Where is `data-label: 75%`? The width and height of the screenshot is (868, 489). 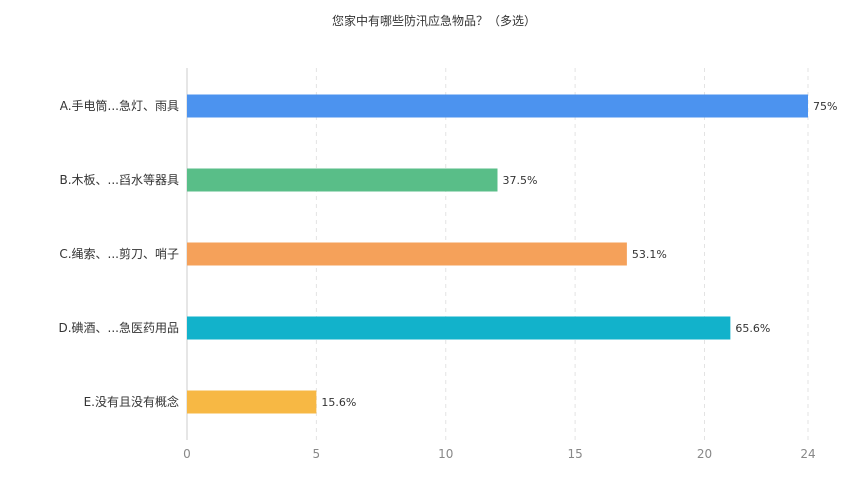
data-label: 75% is located at coordinates (825, 106).